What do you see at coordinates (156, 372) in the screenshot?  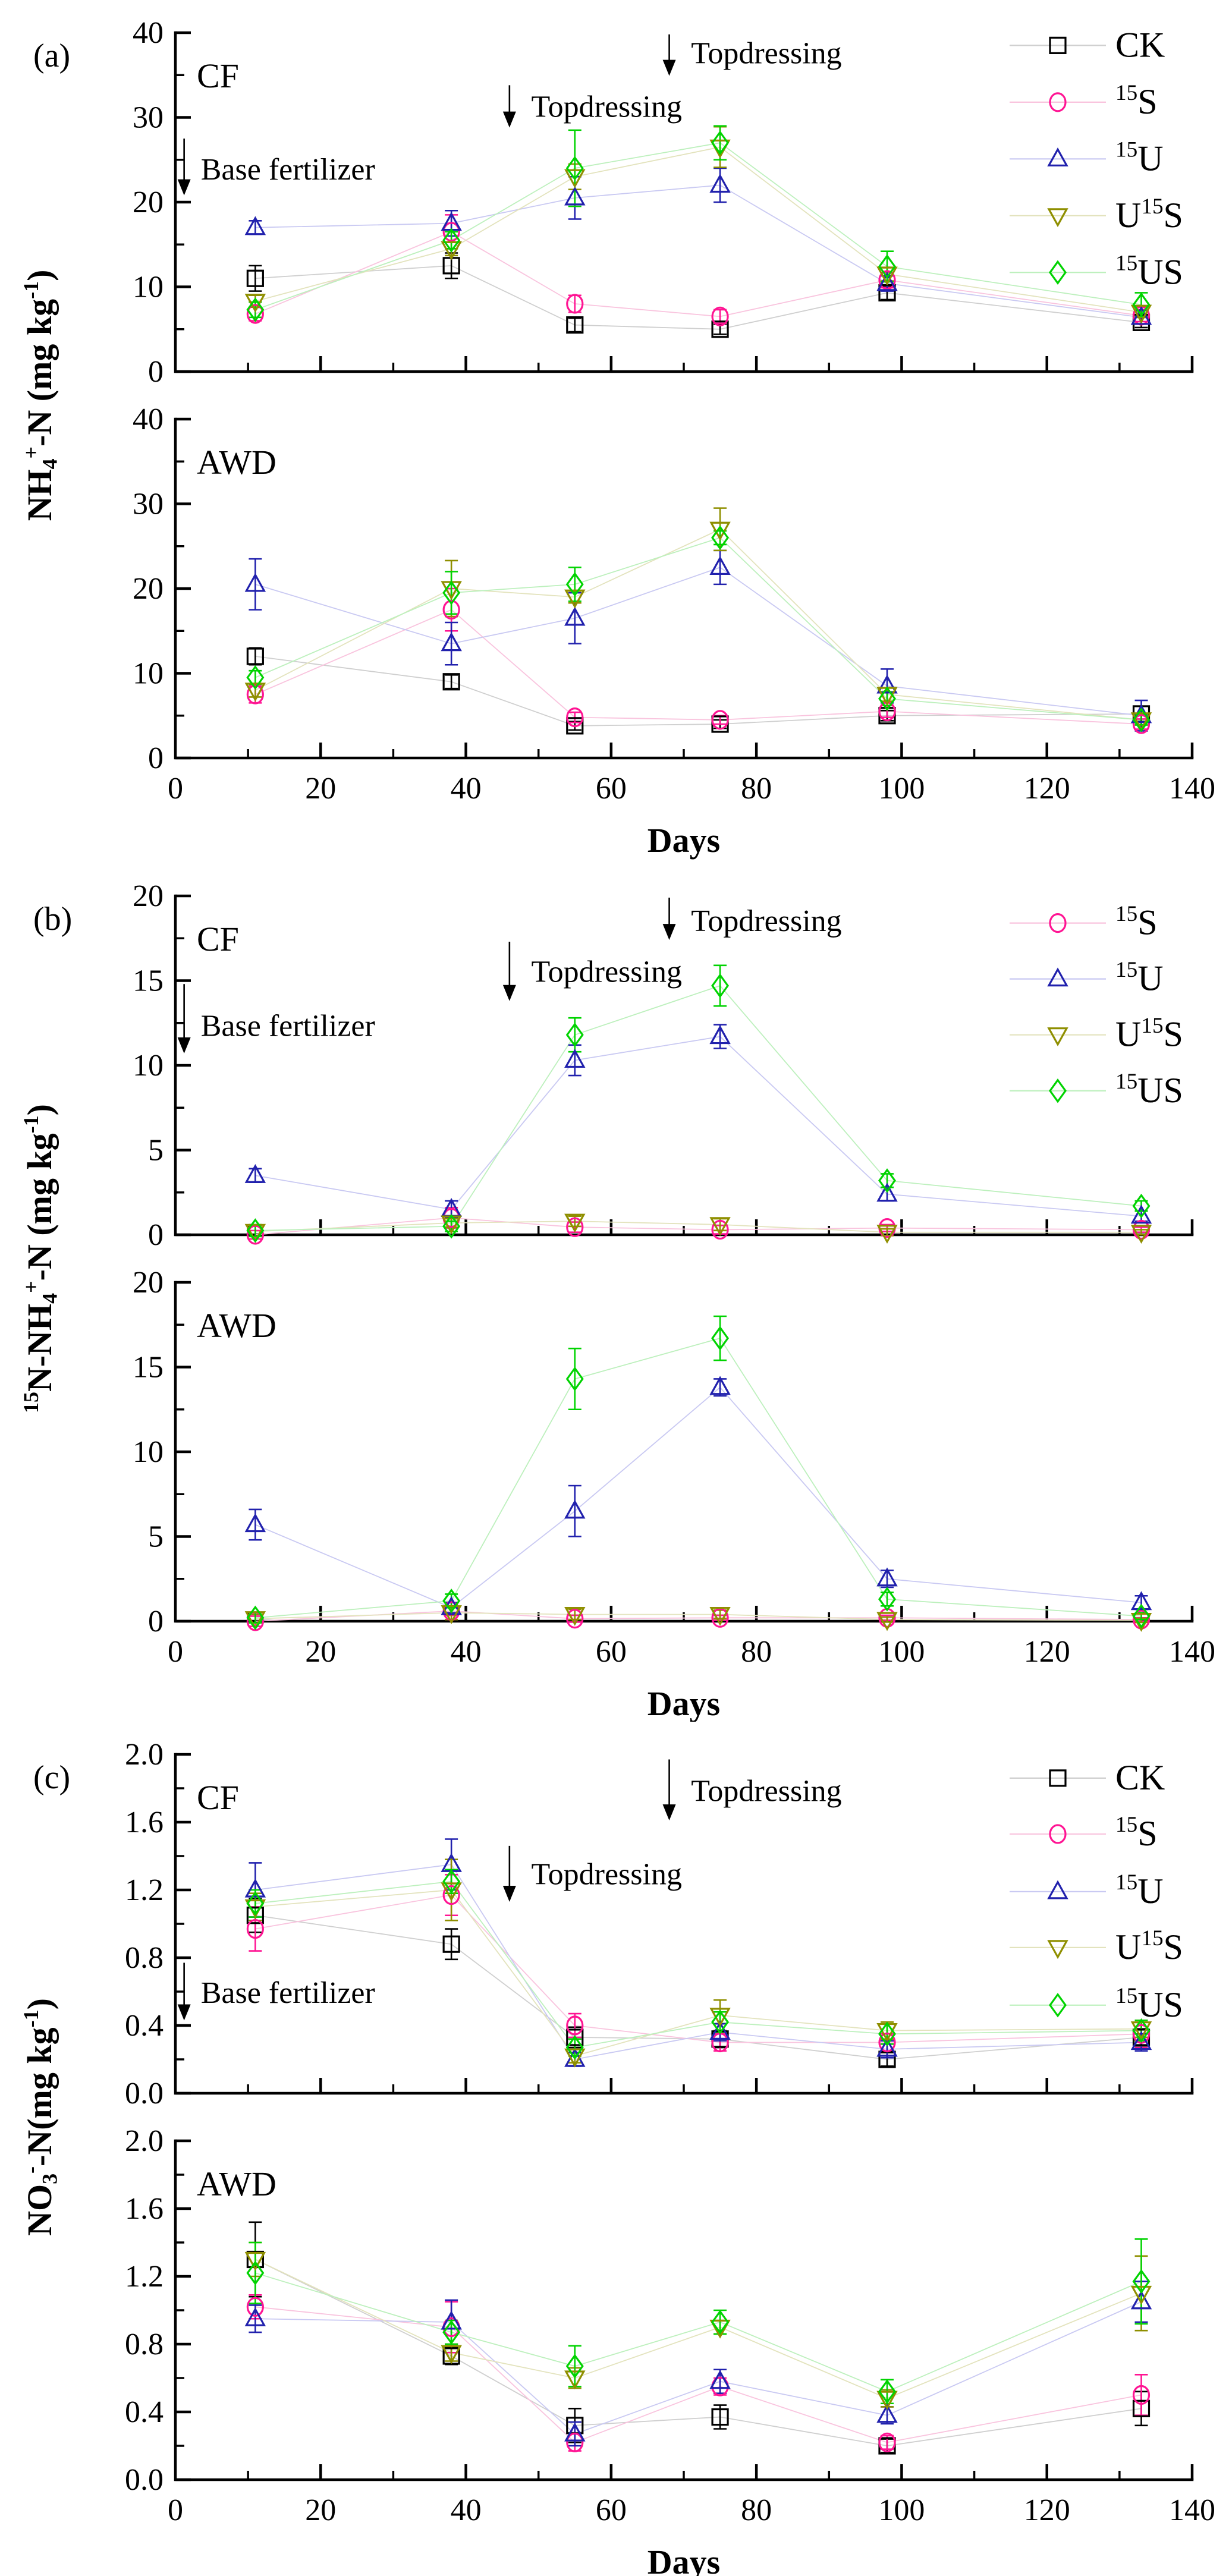 I see `y-tick-label: 0` at bounding box center [156, 372].